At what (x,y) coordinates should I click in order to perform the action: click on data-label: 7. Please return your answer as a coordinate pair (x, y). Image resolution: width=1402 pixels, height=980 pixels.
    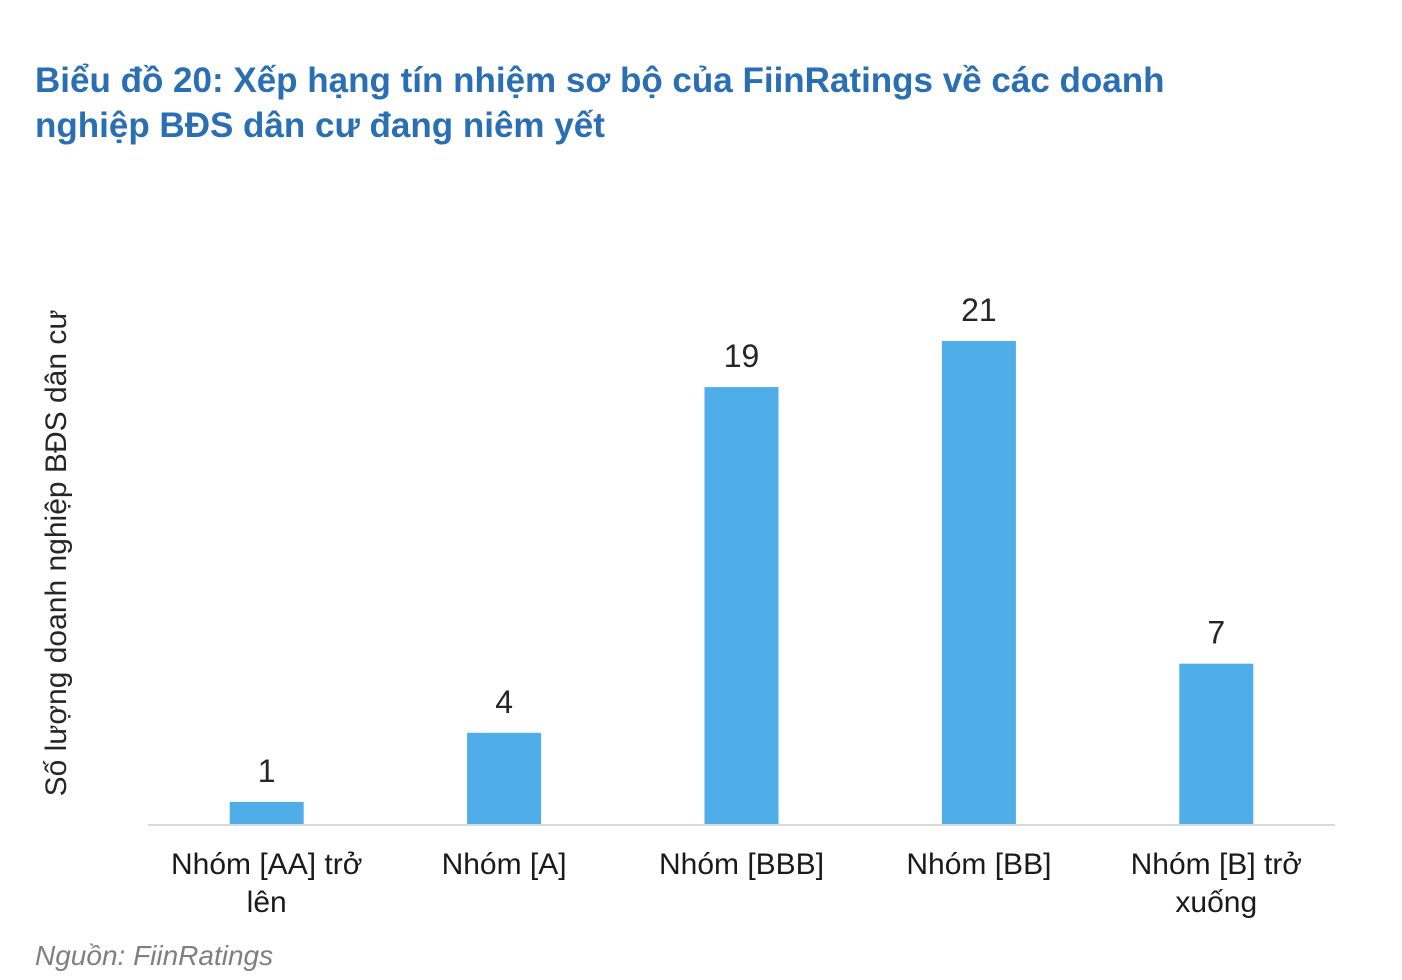
    Looking at the image, I should click on (1216, 633).